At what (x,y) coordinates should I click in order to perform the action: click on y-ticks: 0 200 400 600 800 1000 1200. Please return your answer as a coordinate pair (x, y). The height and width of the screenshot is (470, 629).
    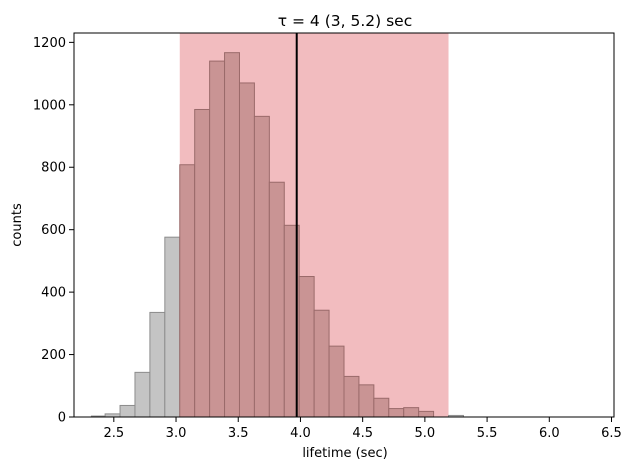
    Looking at the image, I should click on (53, 231).